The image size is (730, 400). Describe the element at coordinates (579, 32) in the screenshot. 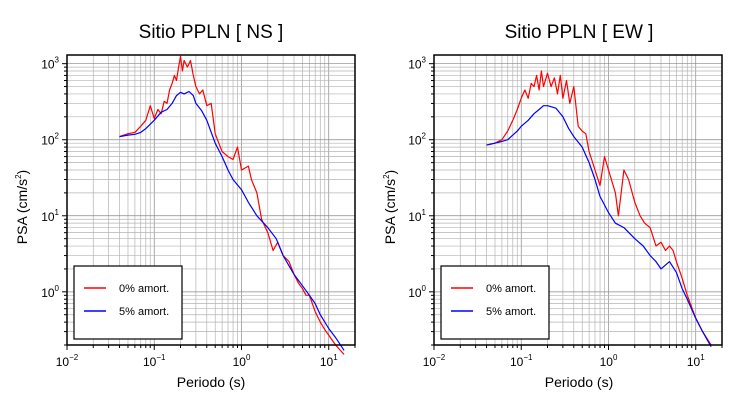

I see `chart-title: Sitio PPLN [ EW ]` at that location.